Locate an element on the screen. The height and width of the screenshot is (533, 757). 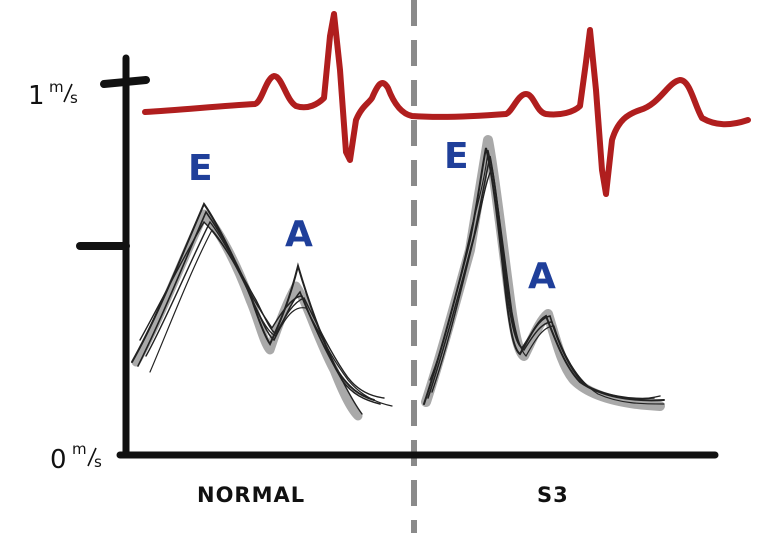
y-bottom-unit-s: s is located at coordinates (98, 462).